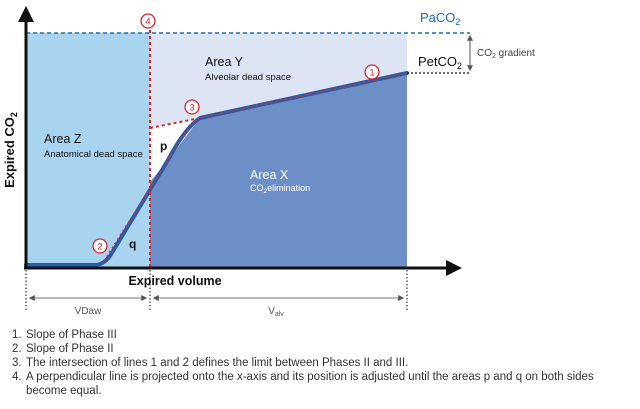  I want to click on marker-3: 3, so click(192, 107).